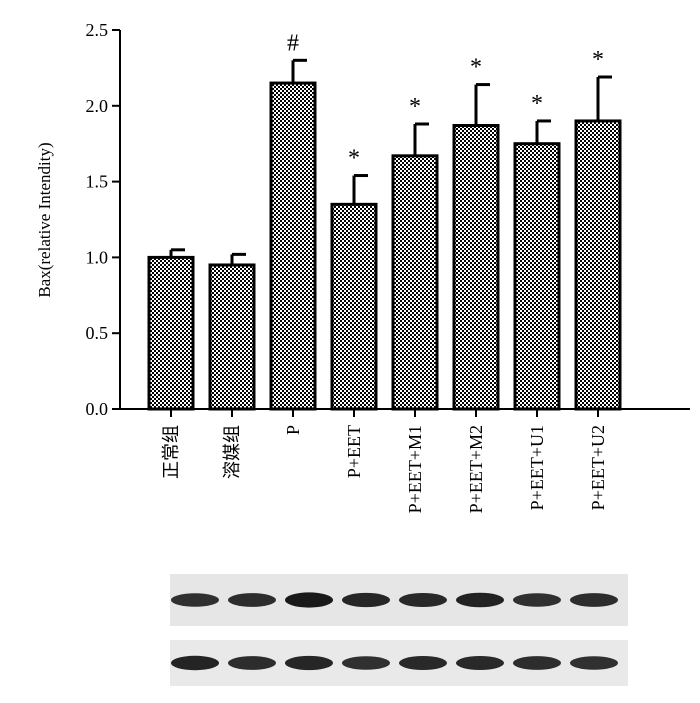 The width and height of the screenshot is (700, 703). Describe the element at coordinates (103, 219) in the screenshot. I see `y-ticks: 0.0 0.5 1.0 1.5 2.0 2.5` at that location.